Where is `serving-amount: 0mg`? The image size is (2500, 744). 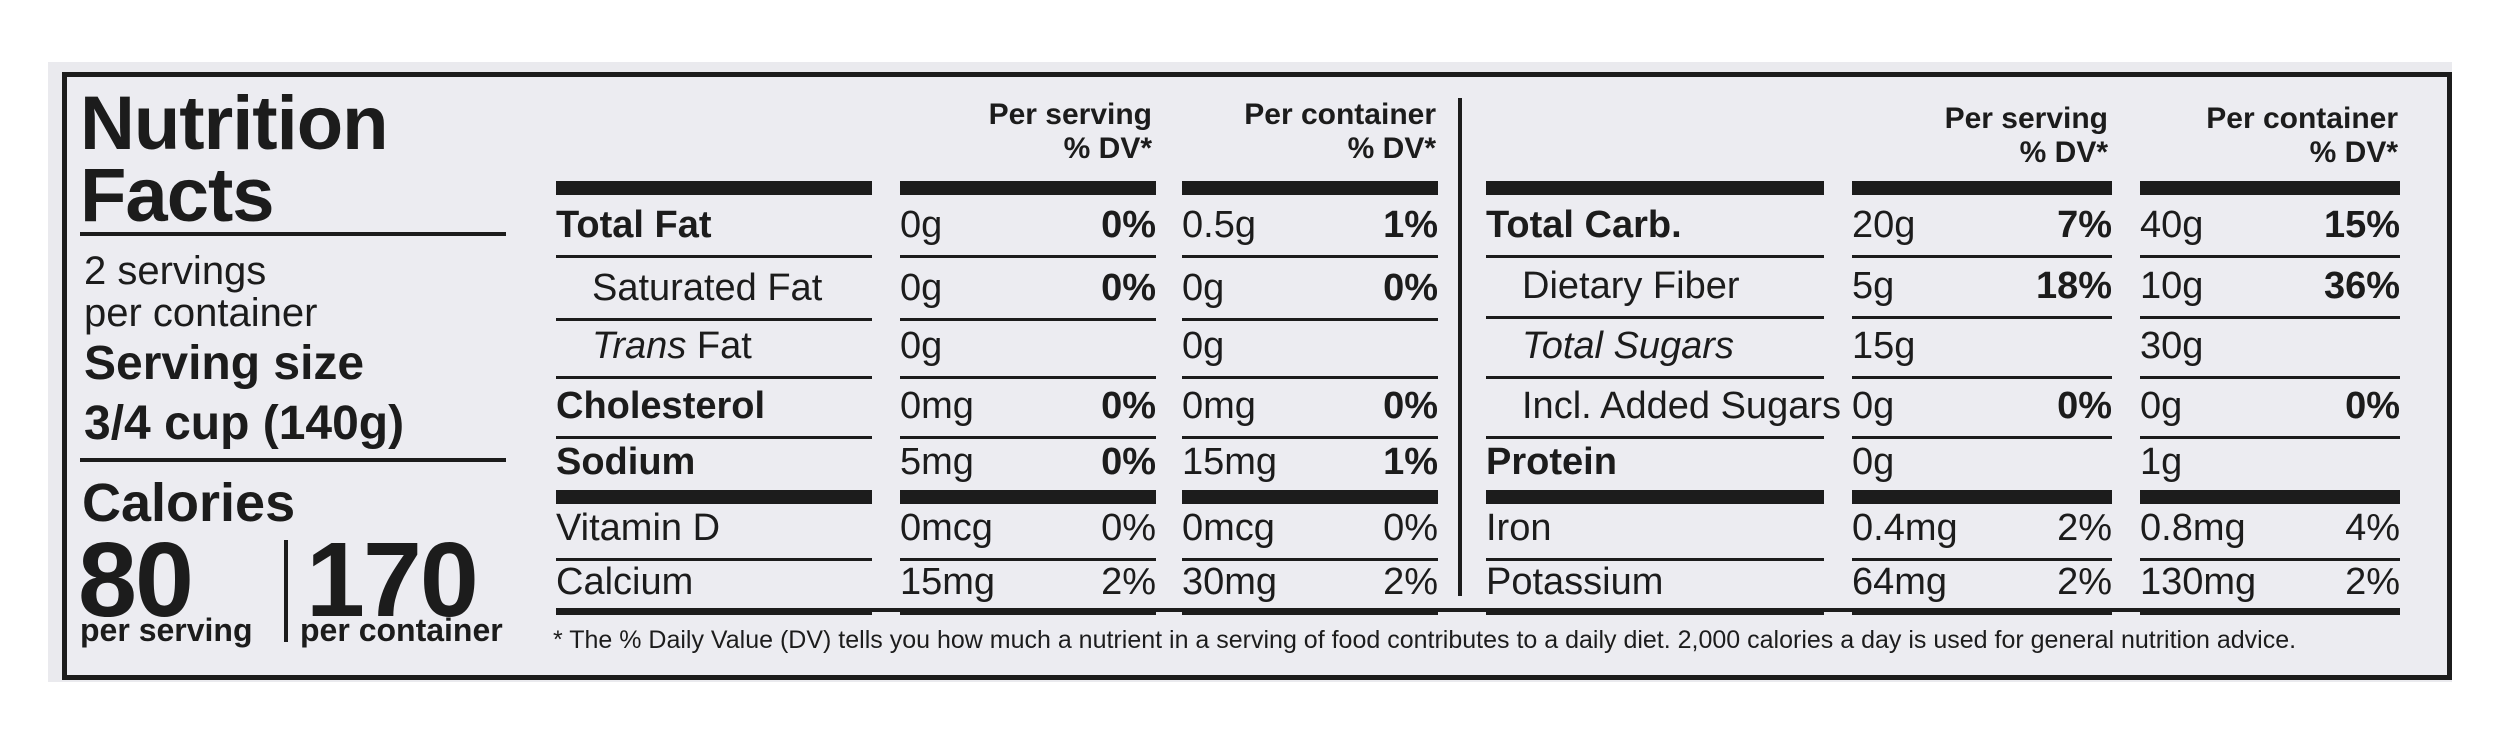 serving-amount: 0mg is located at coordinates (937, 406).